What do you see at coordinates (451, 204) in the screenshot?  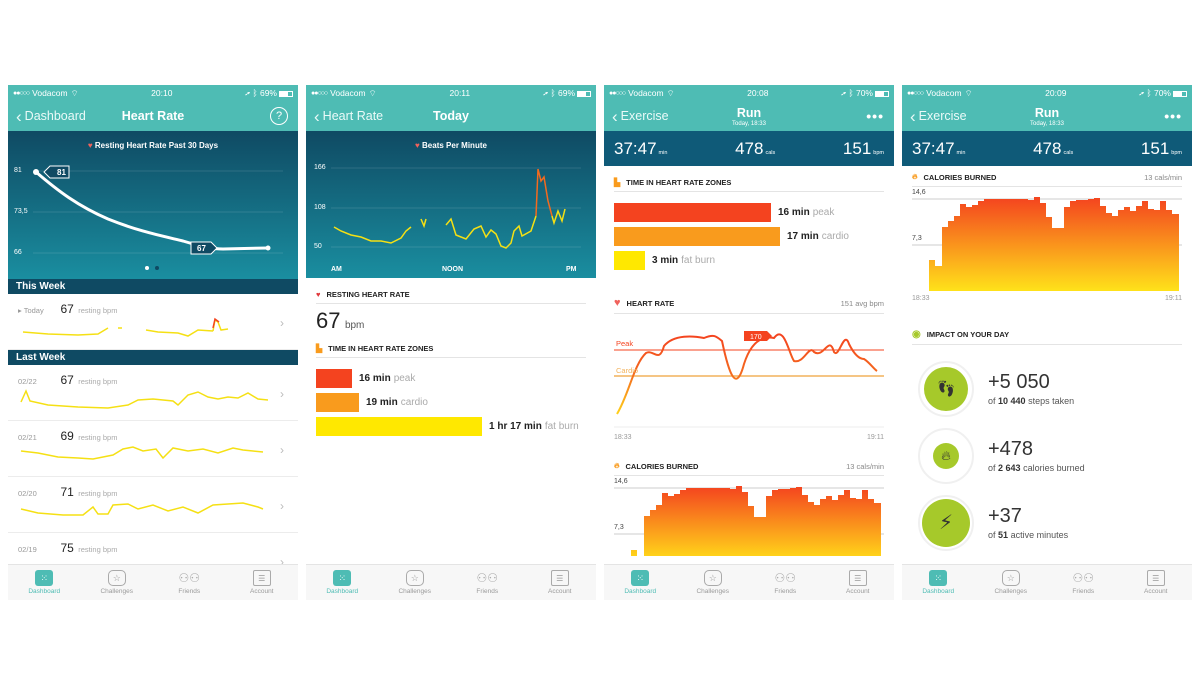 I see `bpm-chart: ♥ Beats Per Minute 166 108 50 AM NOON PM` at bounding box center [451, 204].